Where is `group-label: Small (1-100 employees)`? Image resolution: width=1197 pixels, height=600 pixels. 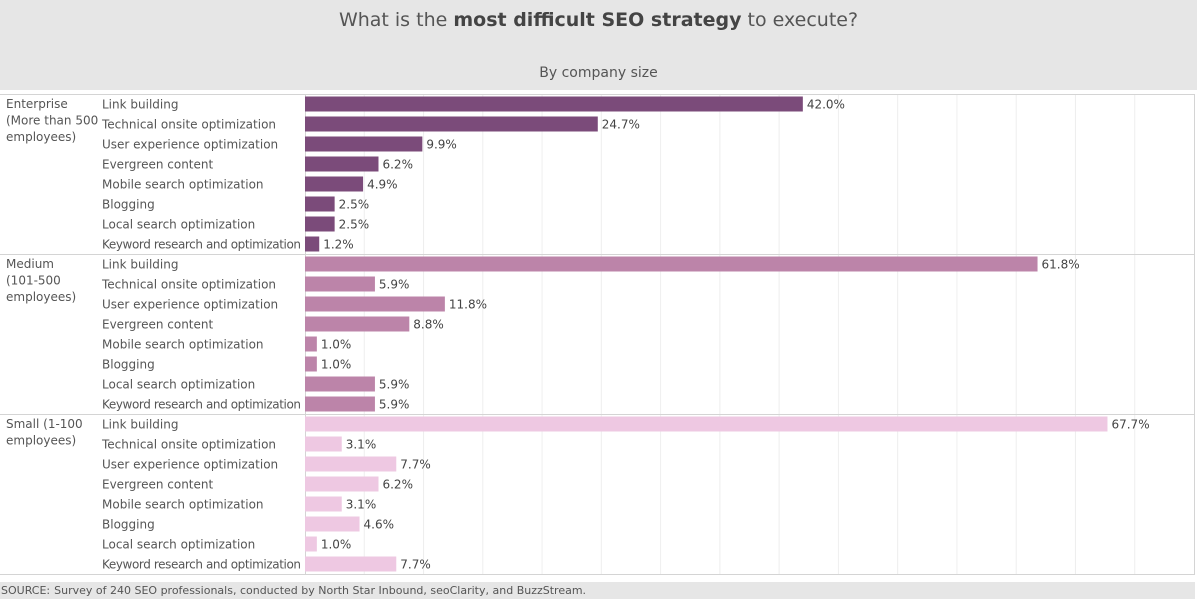
group-label: Small (1-100 employees) is located at coordinates (44, 432).